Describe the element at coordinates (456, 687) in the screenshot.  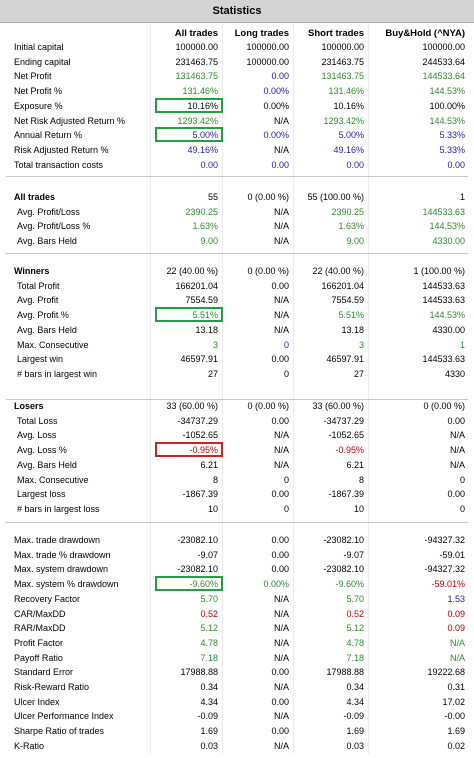
I see `cell-value: 0.31` at that location.